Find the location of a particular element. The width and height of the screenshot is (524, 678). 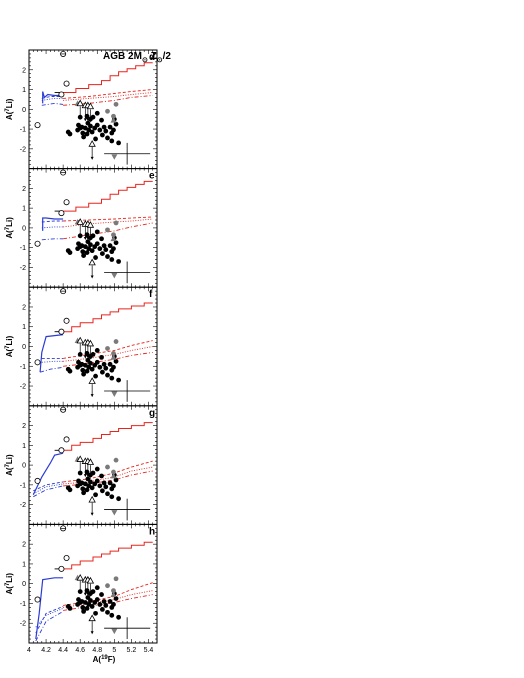

red-dotted-curve is located at coordinates (108, 96).